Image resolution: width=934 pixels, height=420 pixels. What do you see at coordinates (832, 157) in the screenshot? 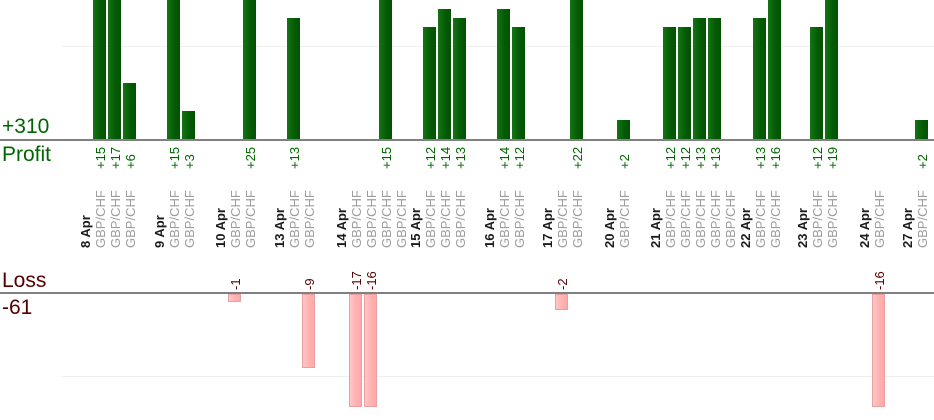
I see `profit-value-label: +19` at bounding box center [832, 157].